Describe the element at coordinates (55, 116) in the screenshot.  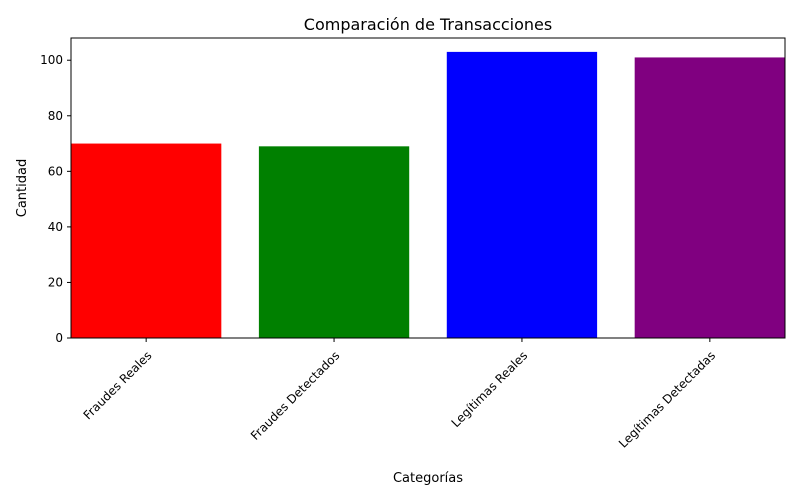
I see `y-tick-label: 80` at that location.